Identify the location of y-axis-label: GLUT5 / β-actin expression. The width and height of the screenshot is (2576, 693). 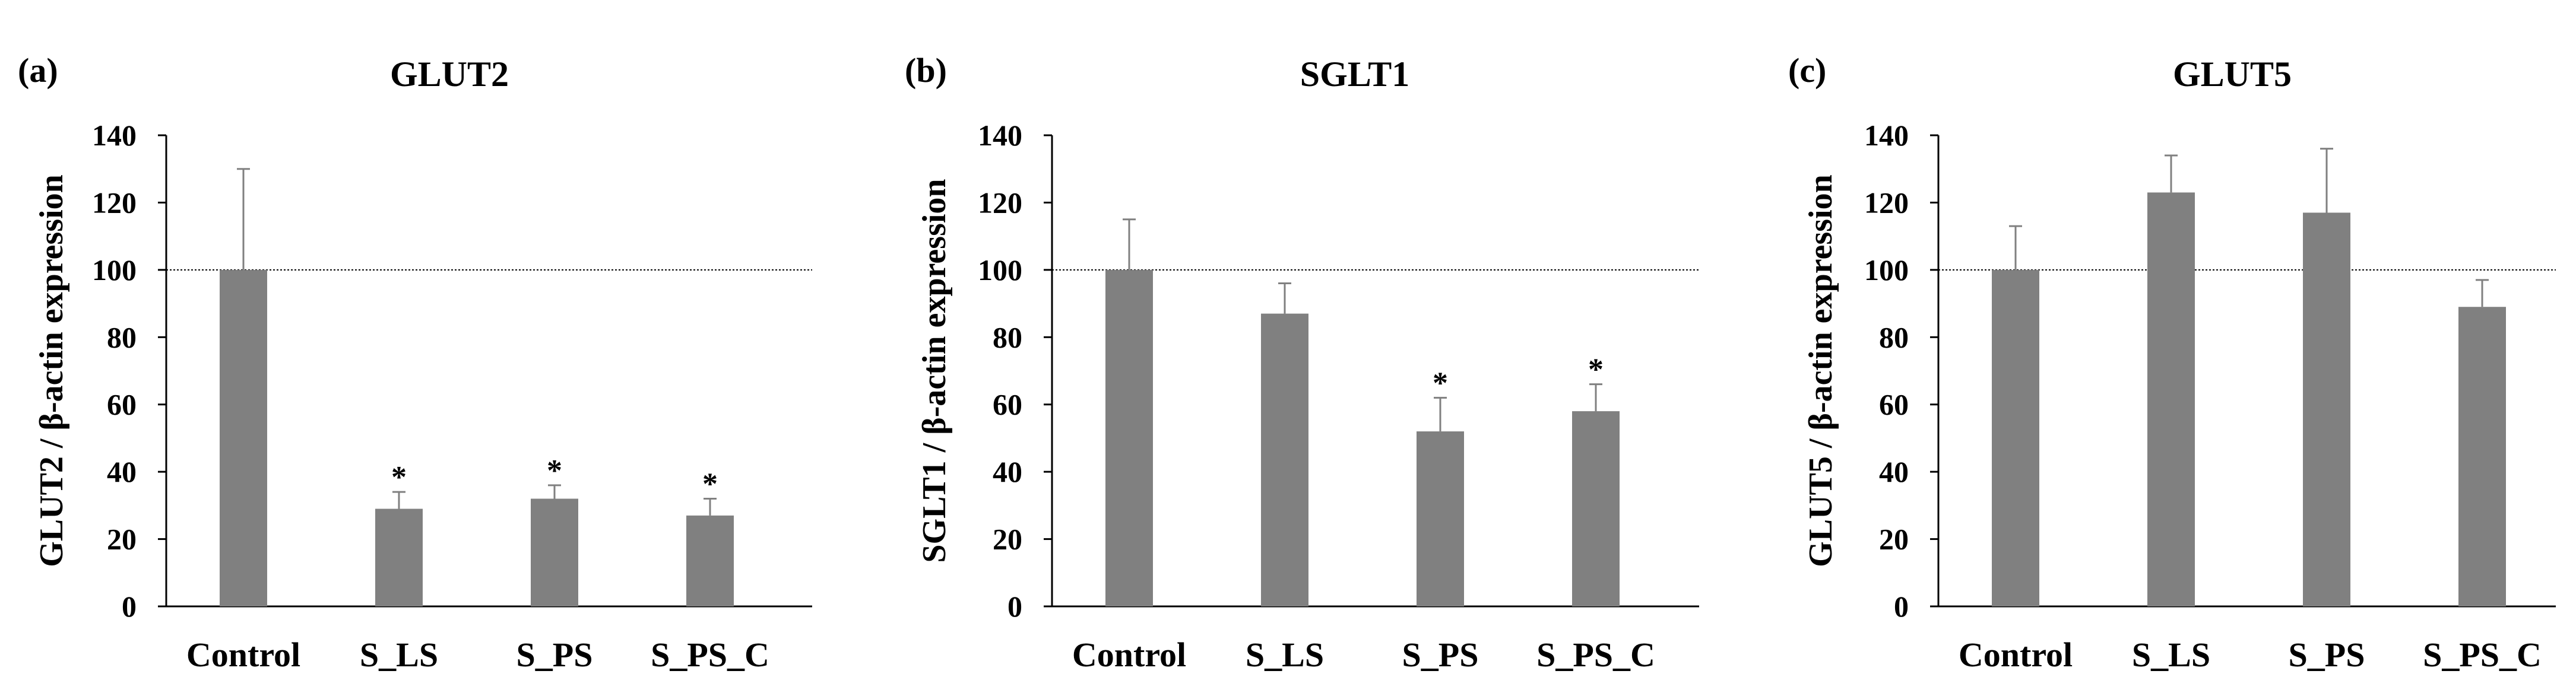
(1821, 370).